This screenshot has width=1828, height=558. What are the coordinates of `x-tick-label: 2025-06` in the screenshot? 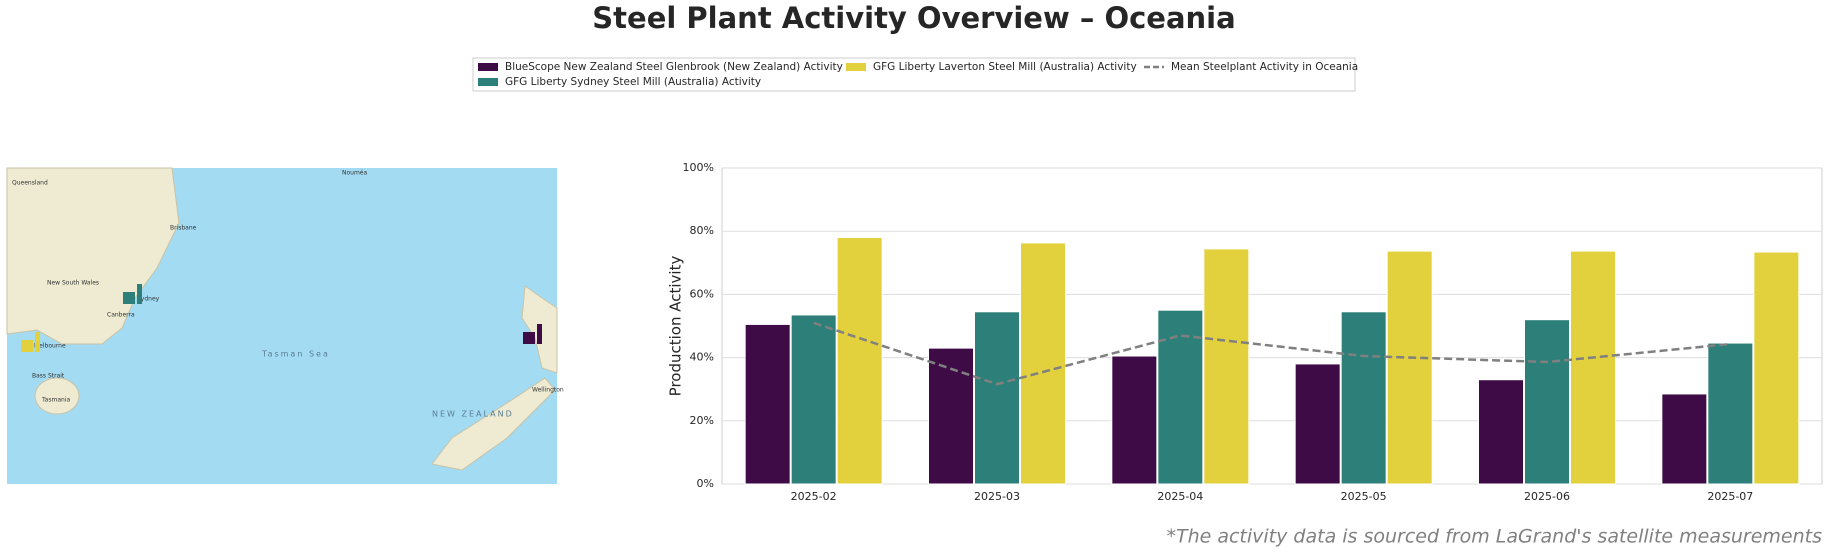 It's located at (1547, 496).